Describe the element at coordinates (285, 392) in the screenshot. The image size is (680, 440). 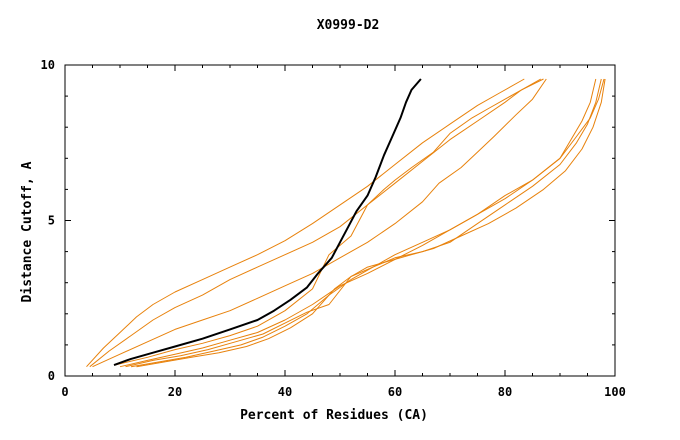
I see `x-tick-label: 40` at that location.